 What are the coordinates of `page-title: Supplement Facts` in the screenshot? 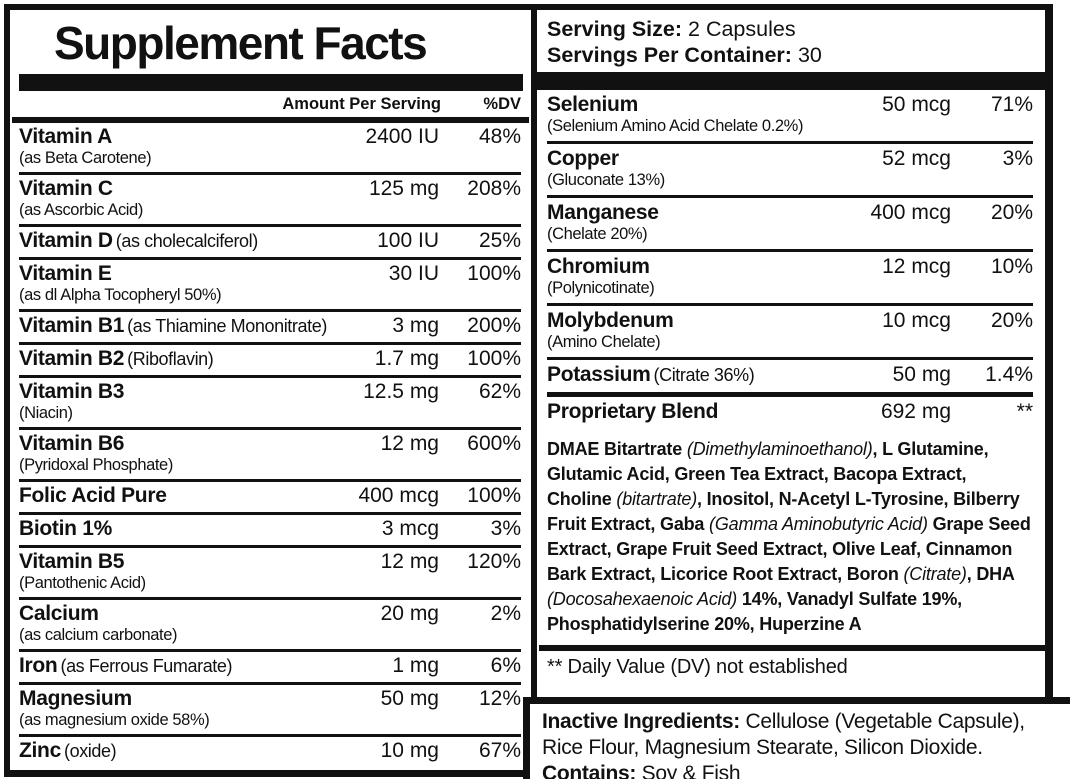 It's located at (241, 43).